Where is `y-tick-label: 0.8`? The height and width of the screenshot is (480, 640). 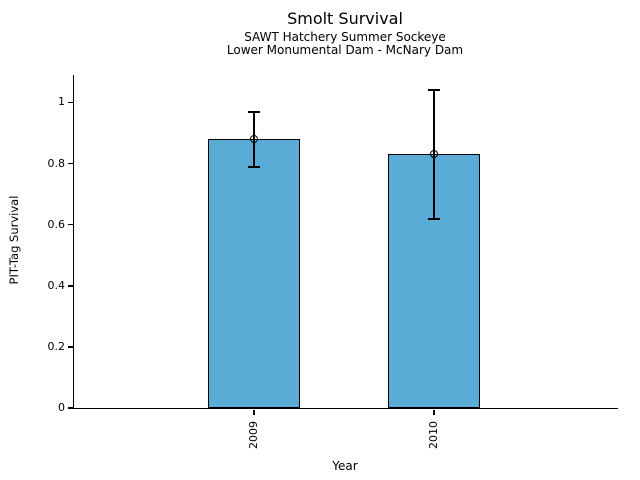 y-tick-label: 0.8 is located at coordinates (56, 163).